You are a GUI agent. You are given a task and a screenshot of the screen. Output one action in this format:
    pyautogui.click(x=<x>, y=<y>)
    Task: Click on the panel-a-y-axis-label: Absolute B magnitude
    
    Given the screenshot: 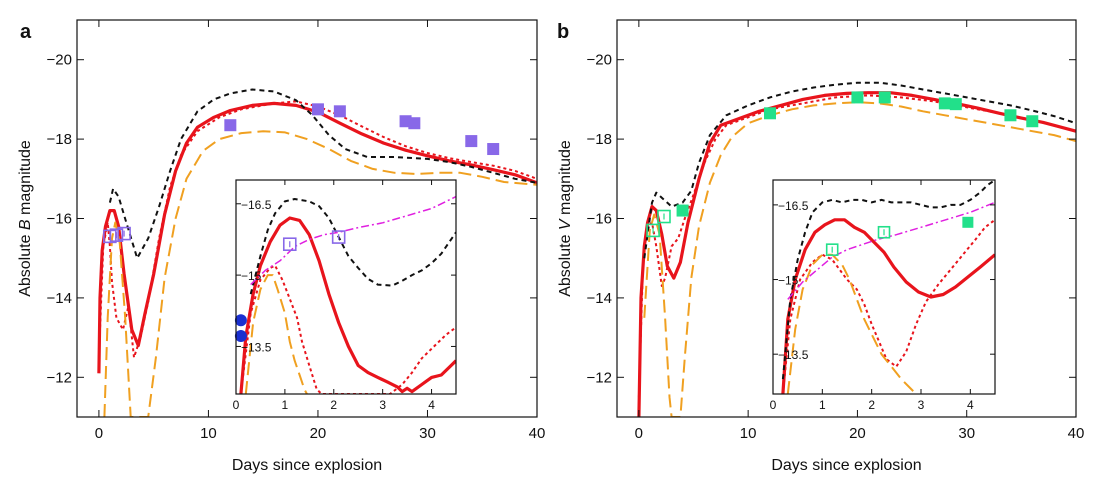 What is the action you would take?
    pyautogui.click(x=25, y=218)
    